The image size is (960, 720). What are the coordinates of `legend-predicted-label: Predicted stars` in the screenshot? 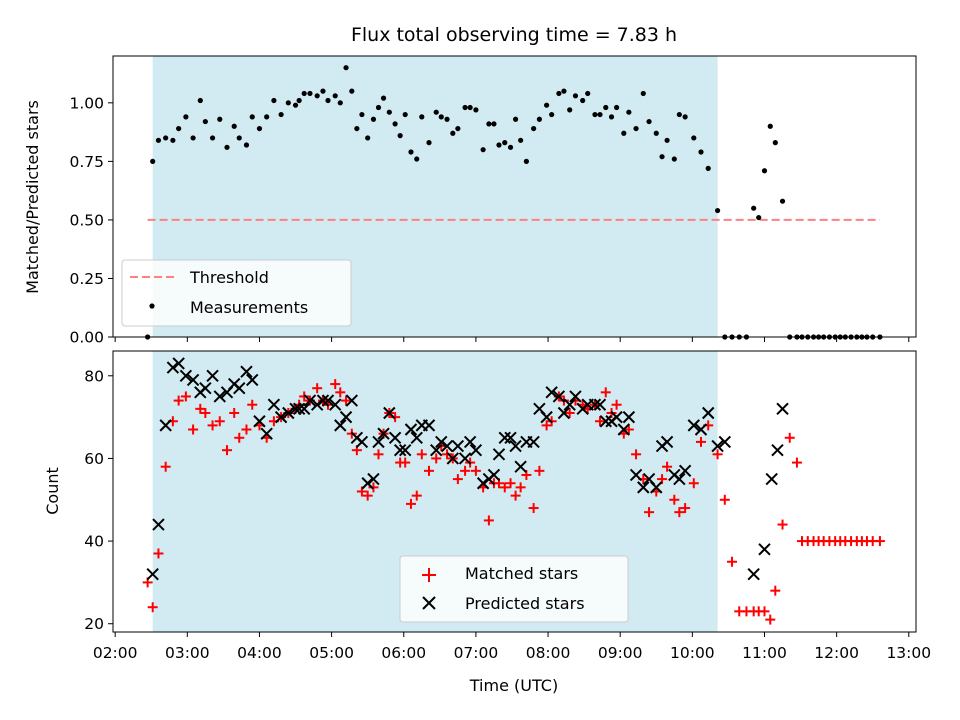 It's located at (525, 603).